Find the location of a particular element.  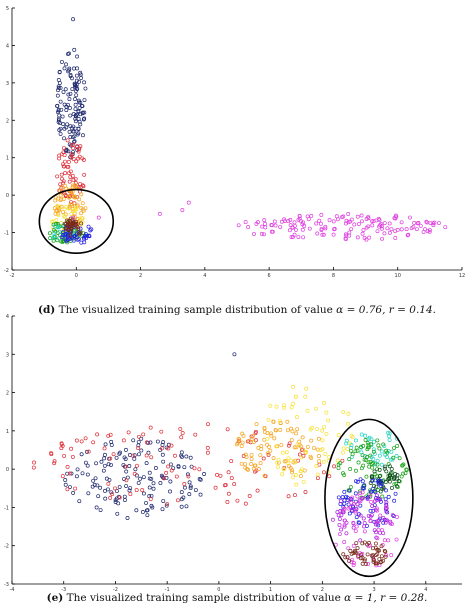

x-tick-label: -2 is located at coordinates (115, 590).